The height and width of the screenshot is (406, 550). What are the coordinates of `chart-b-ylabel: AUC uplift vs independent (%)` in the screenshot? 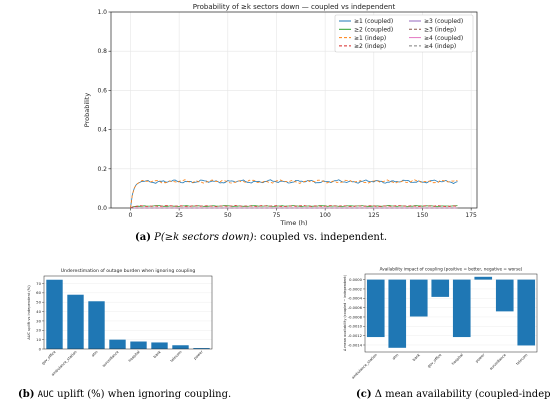 It's located at (29, 312).